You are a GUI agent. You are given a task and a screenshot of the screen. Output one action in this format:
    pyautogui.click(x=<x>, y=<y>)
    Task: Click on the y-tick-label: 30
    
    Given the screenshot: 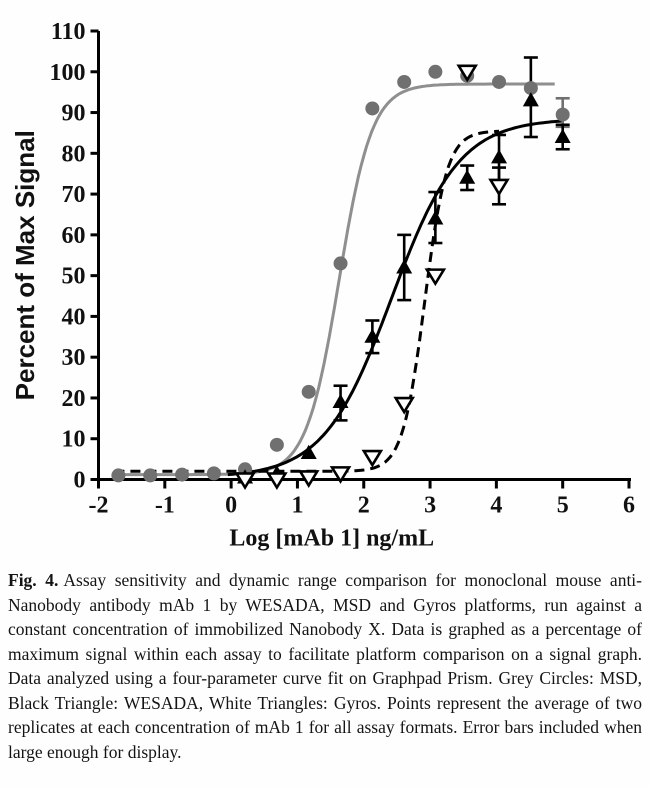 What is the action you would take?
    pyautogui.click(x=74, y=358)
    